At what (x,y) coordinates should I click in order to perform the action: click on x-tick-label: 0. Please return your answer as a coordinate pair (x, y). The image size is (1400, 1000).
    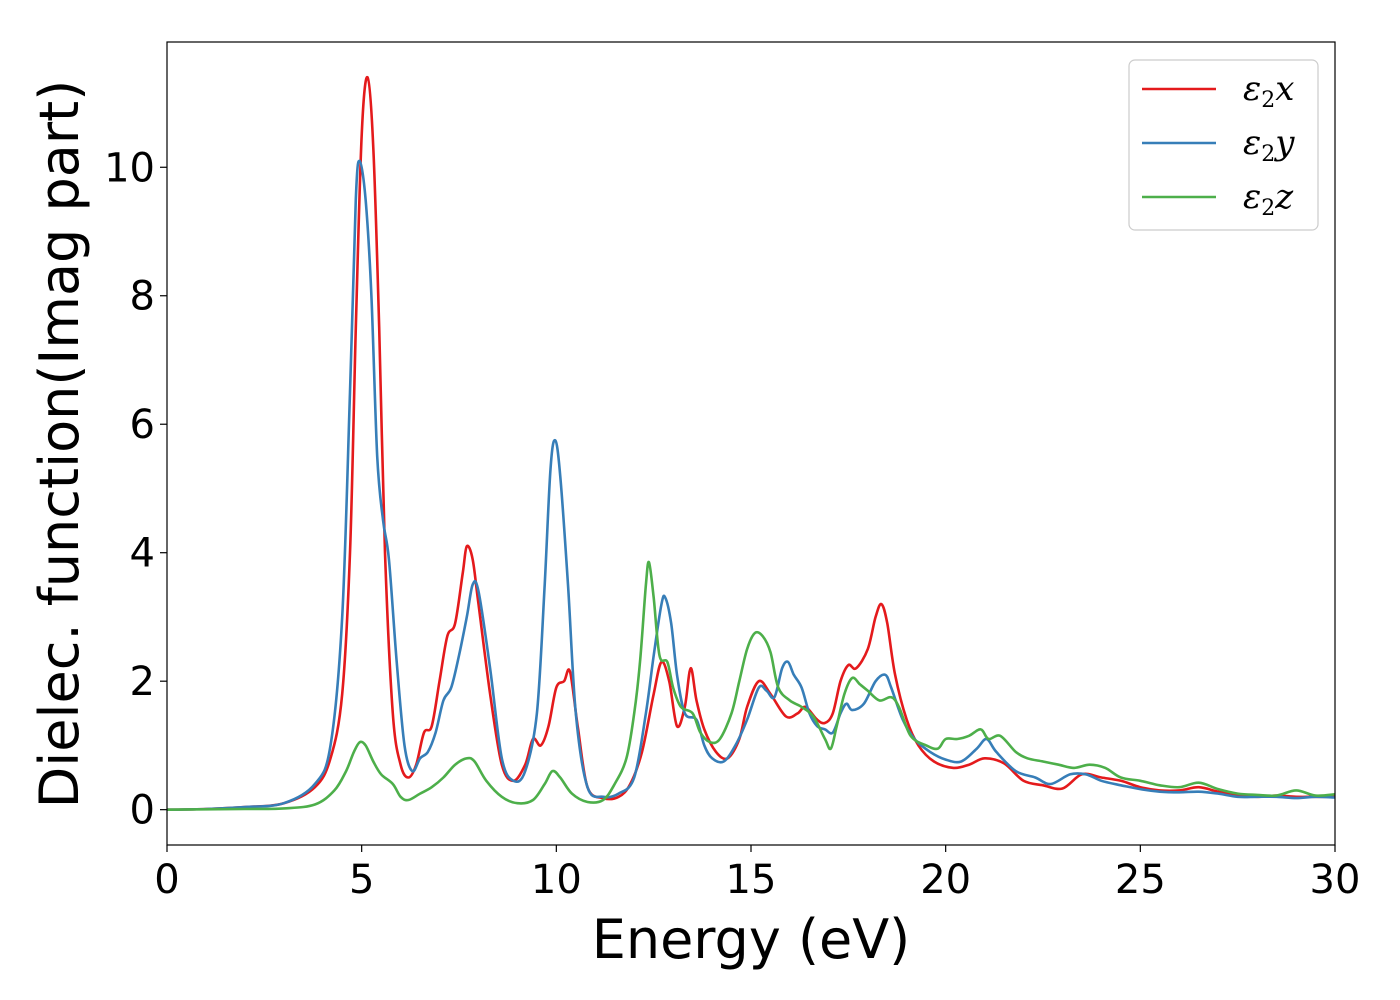
    Looking at the image, I should click on (166, 880).